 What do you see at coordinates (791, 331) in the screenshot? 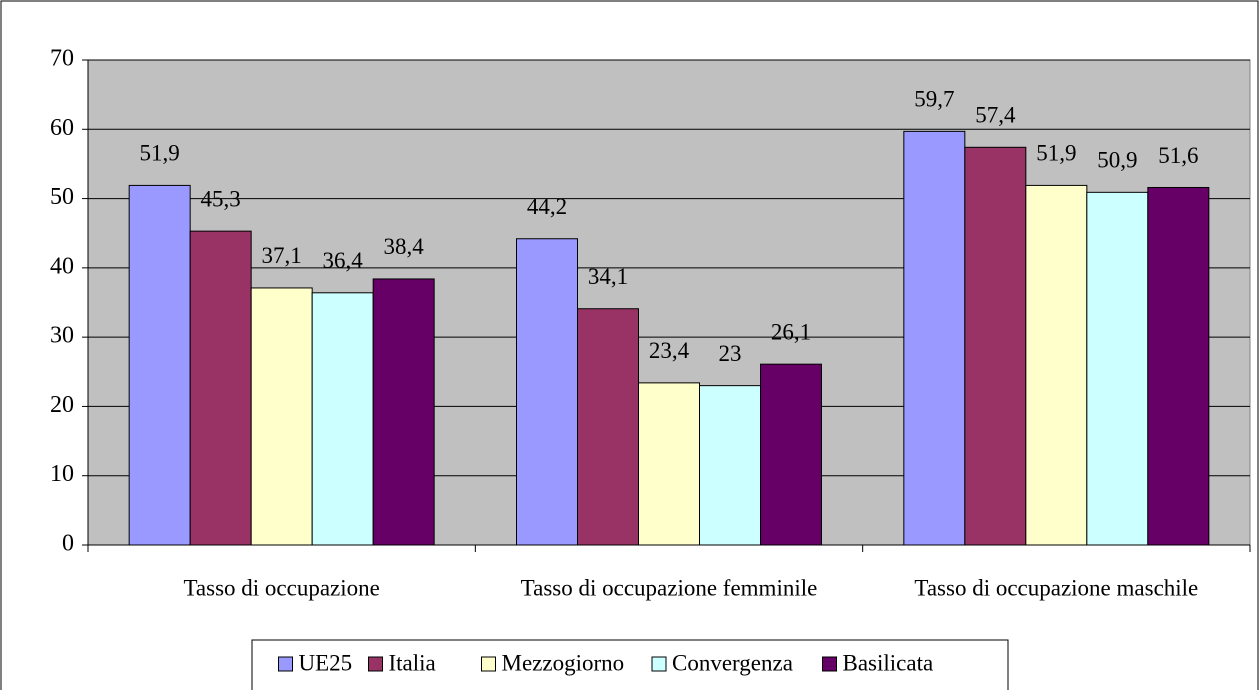
I see `value-label: 26,1` at bounding box center [791, 331].